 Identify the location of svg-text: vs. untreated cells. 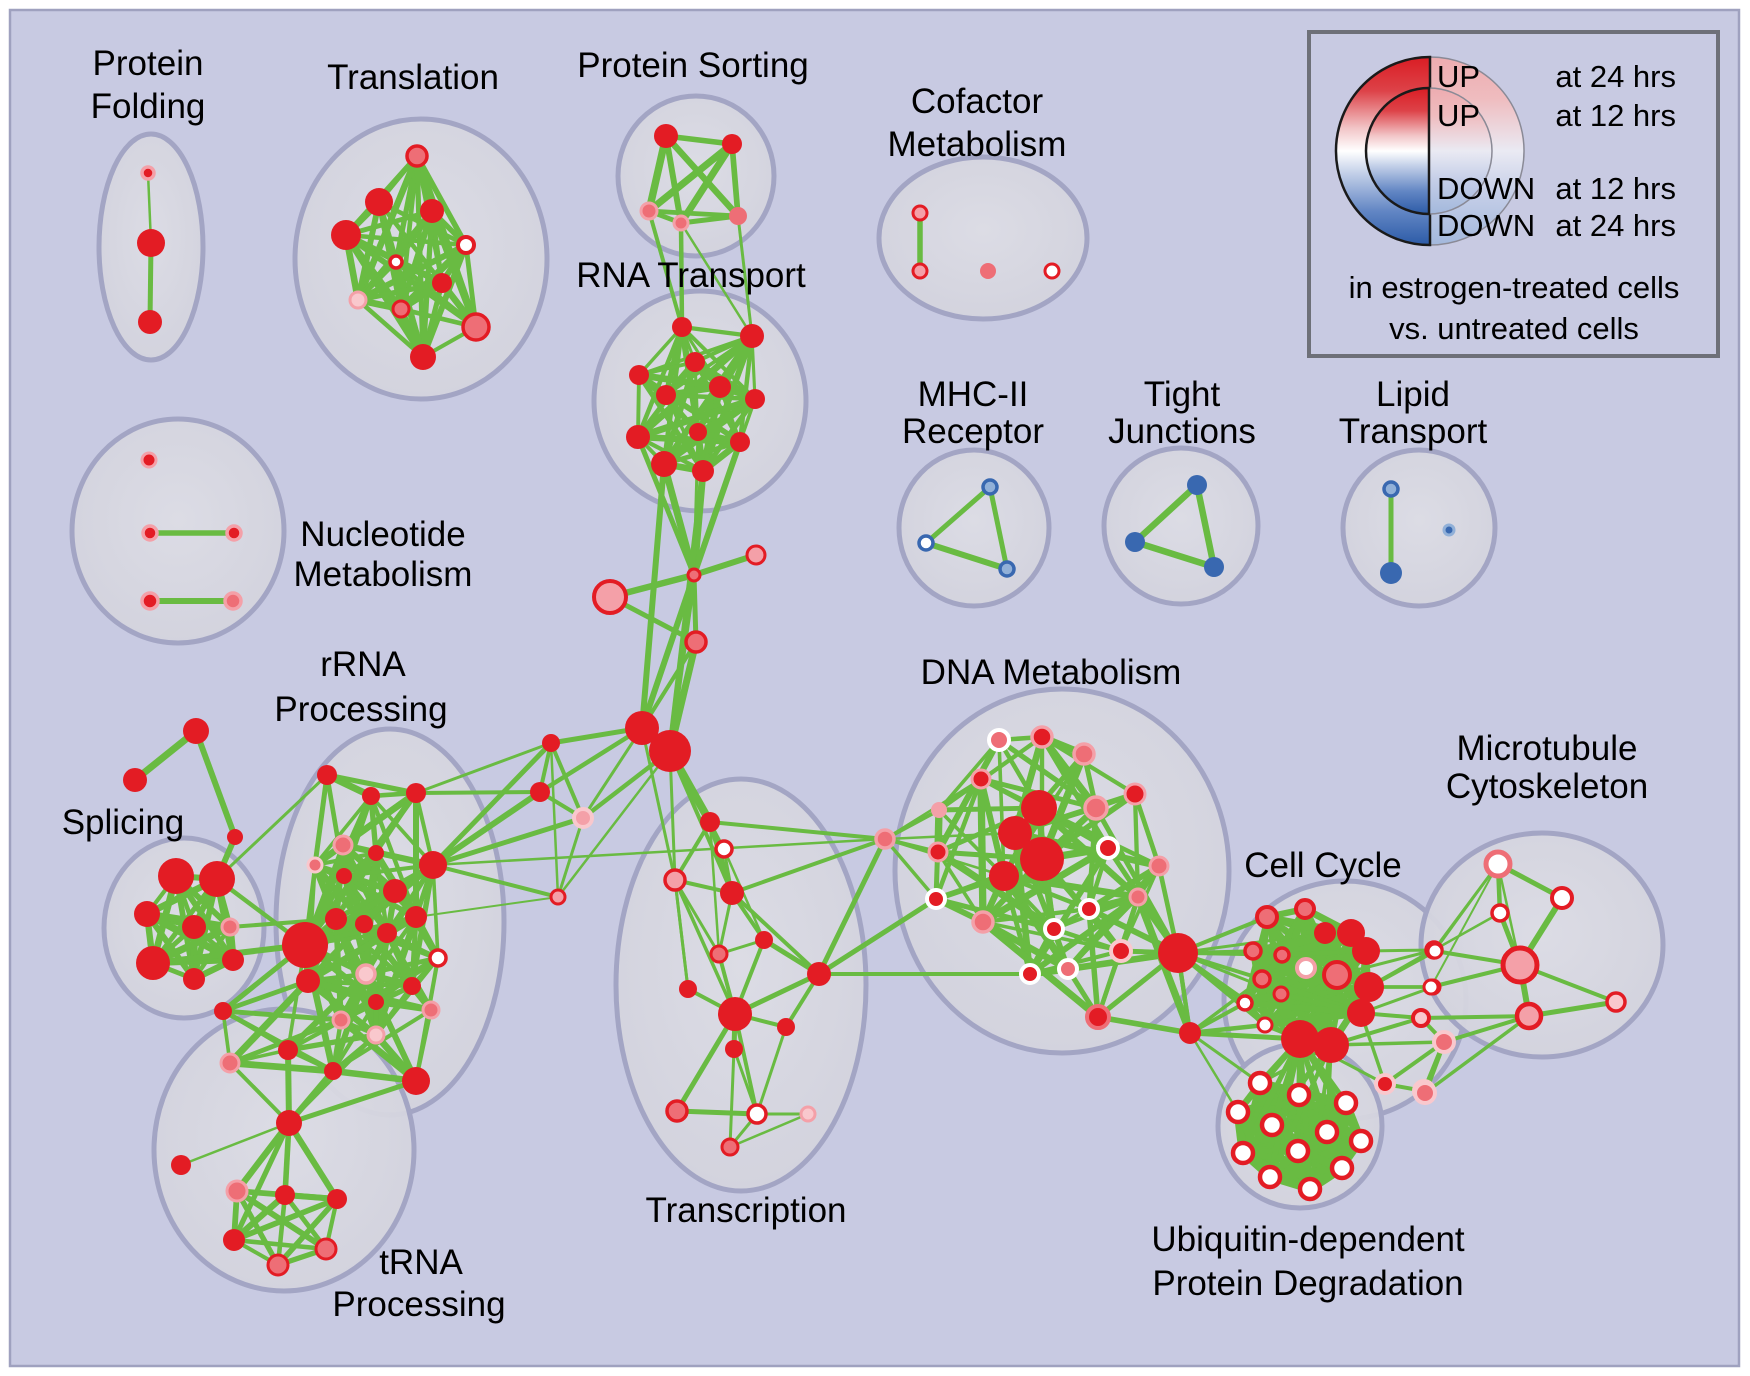
(1514, 328).